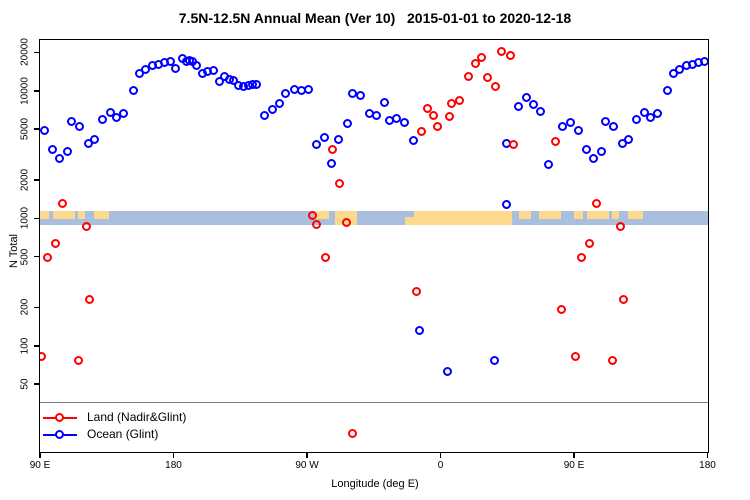 Image resolution: width=750 pixels, height=500 pixels. I want to click on legend-label-land: Land (Nadir&Glint), so click(137, 417).